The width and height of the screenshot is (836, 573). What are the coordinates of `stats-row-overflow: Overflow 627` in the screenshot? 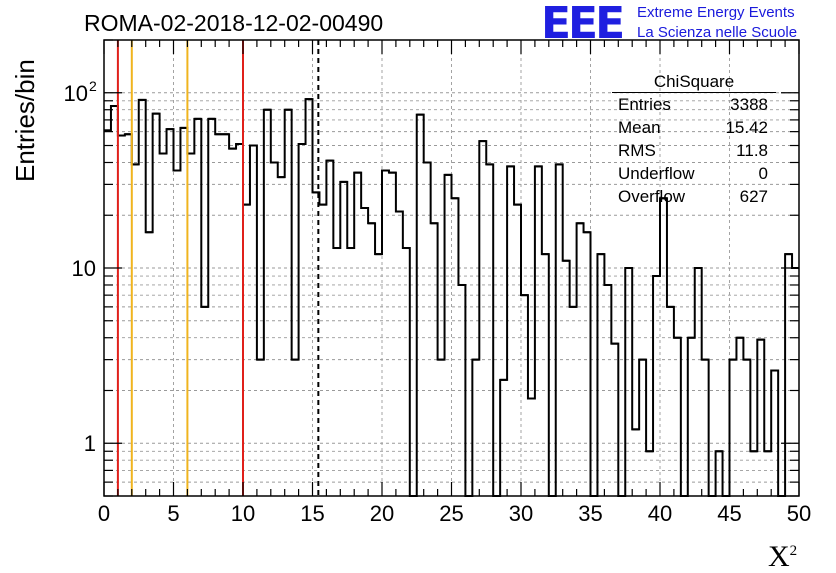 It's located at (693, 196).